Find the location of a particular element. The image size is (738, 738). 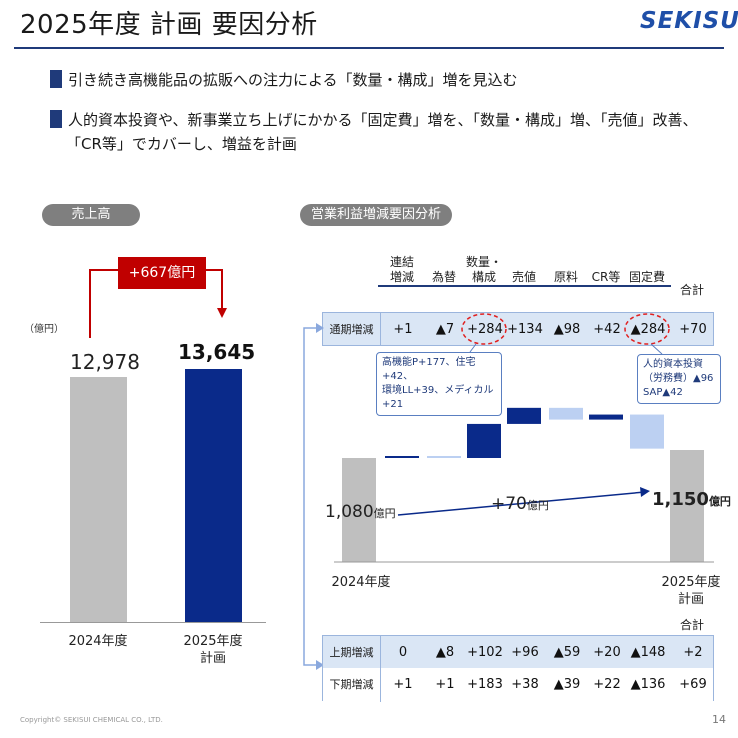

column-header-line1: 連結 is located at coordinates (401, 262).